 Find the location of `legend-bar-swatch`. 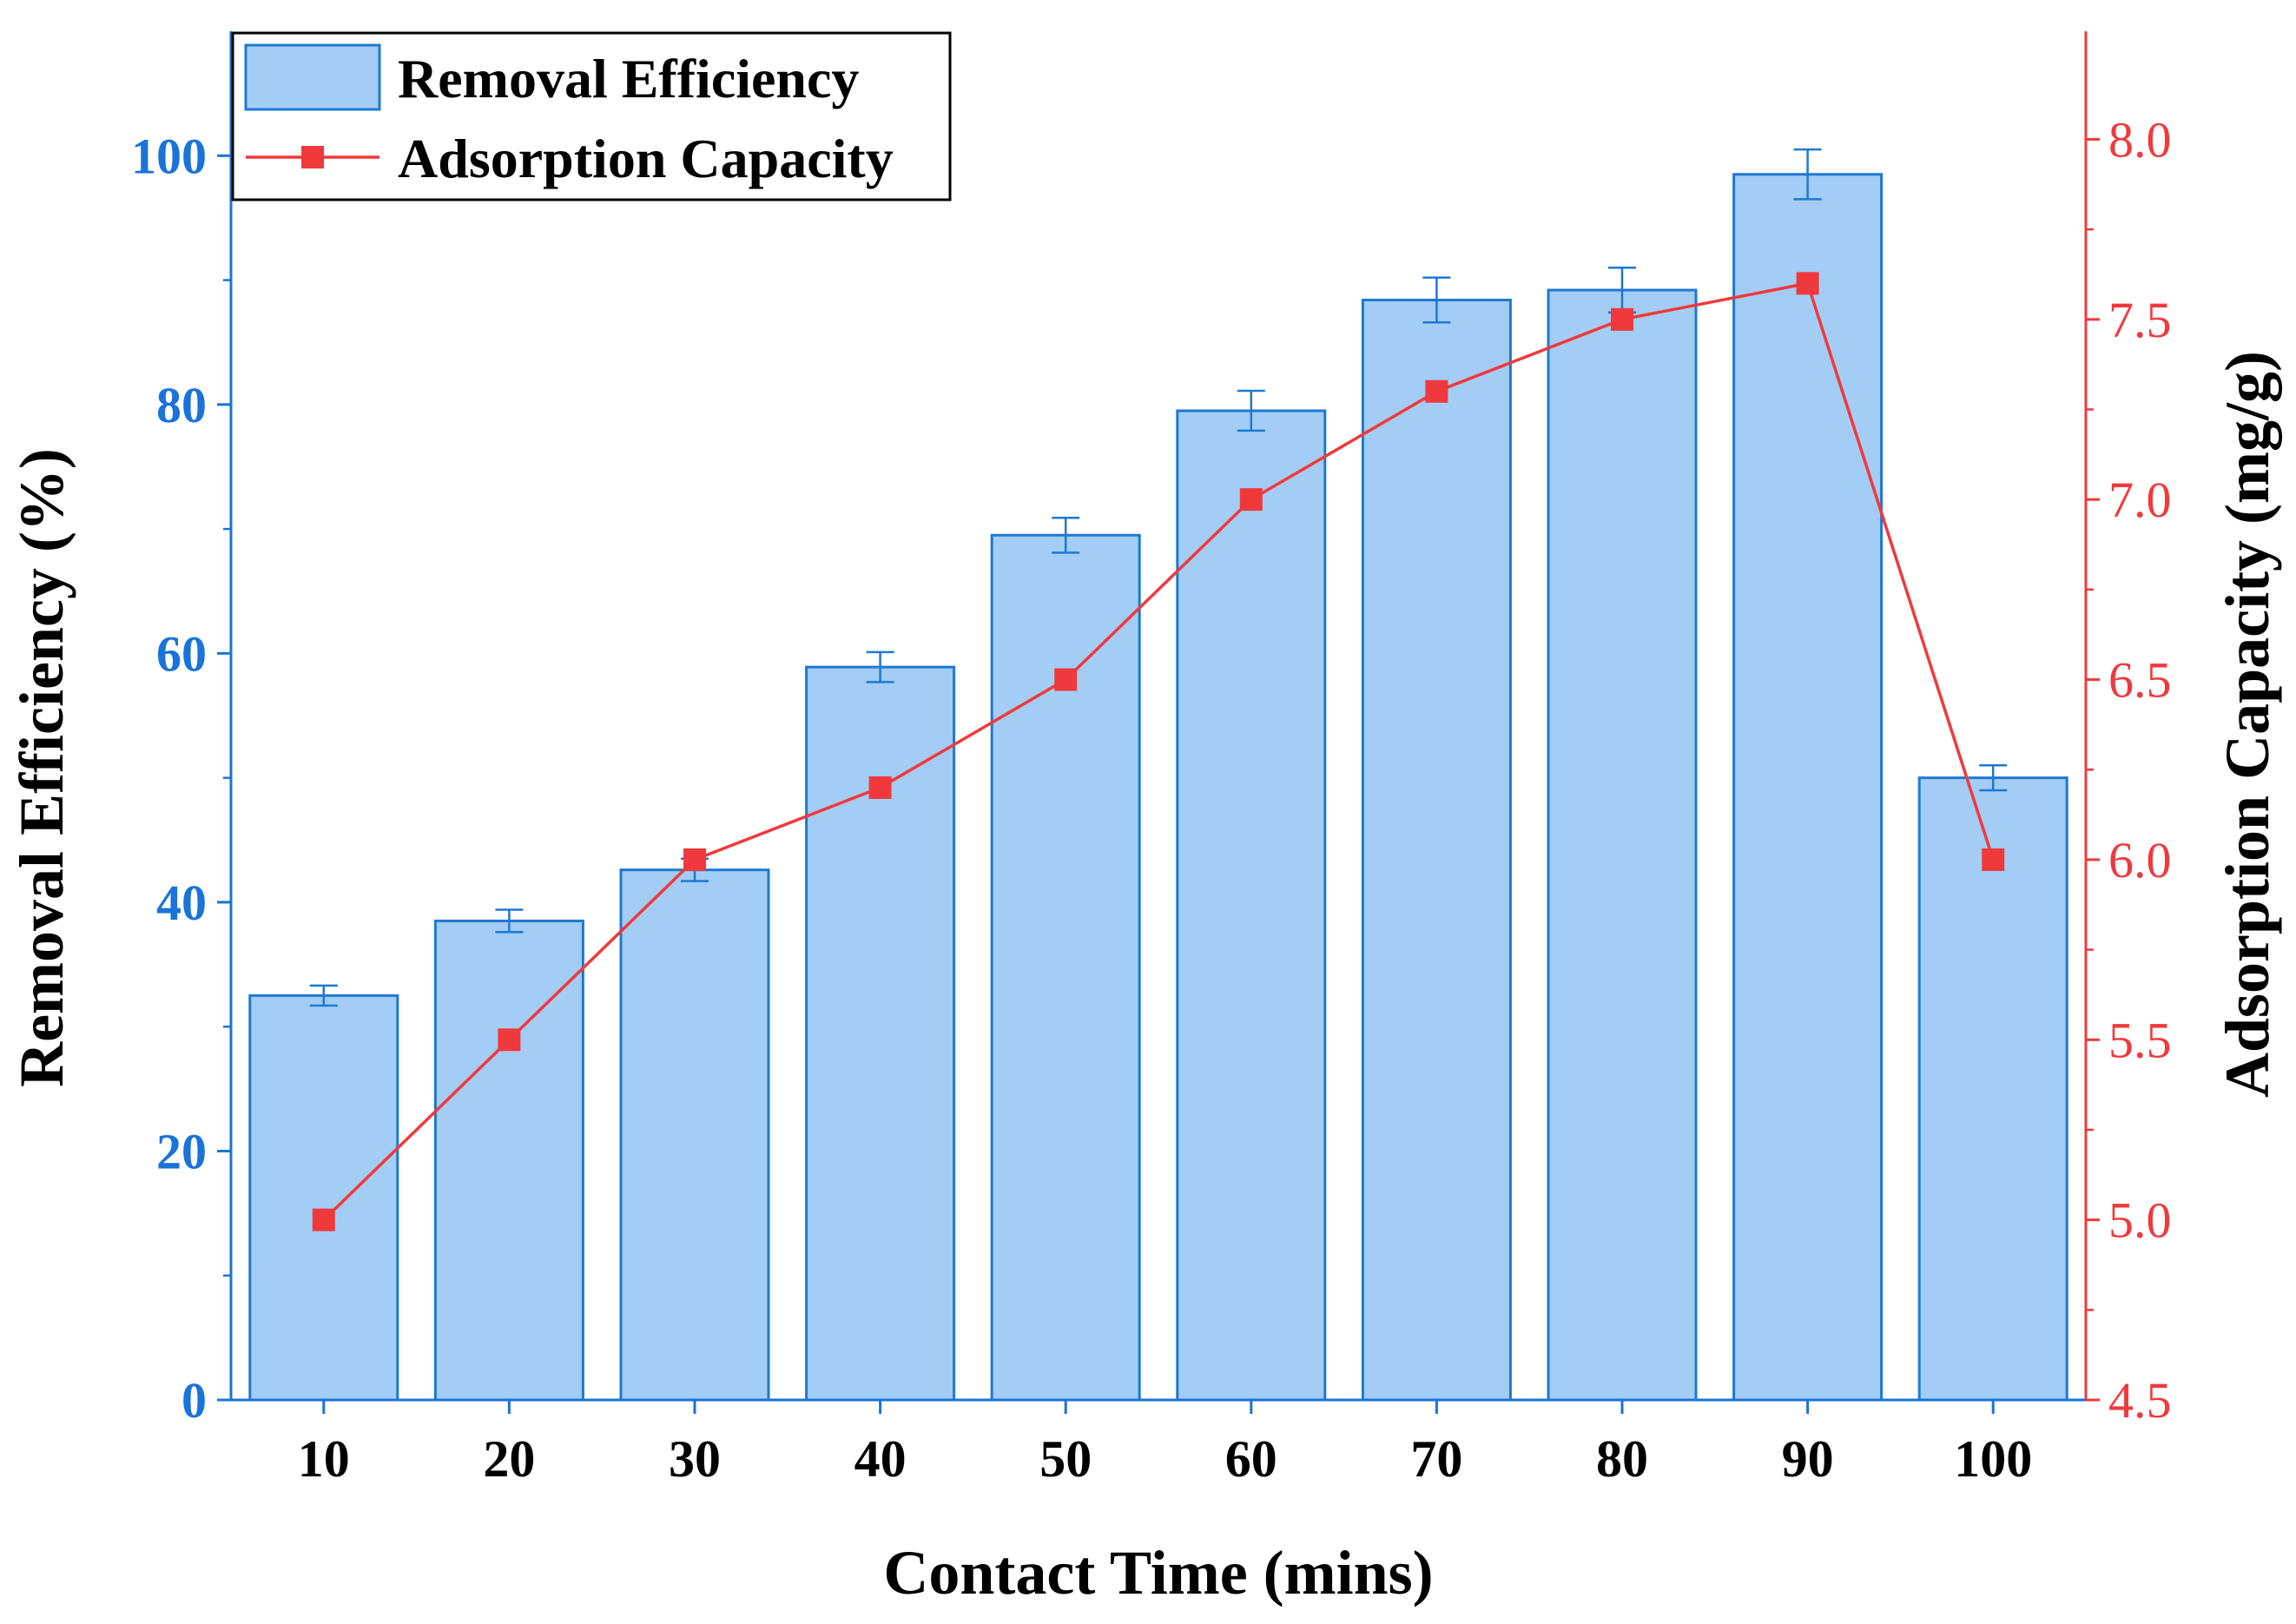

legend-bar-swatch is located at coordinates (312, 77).